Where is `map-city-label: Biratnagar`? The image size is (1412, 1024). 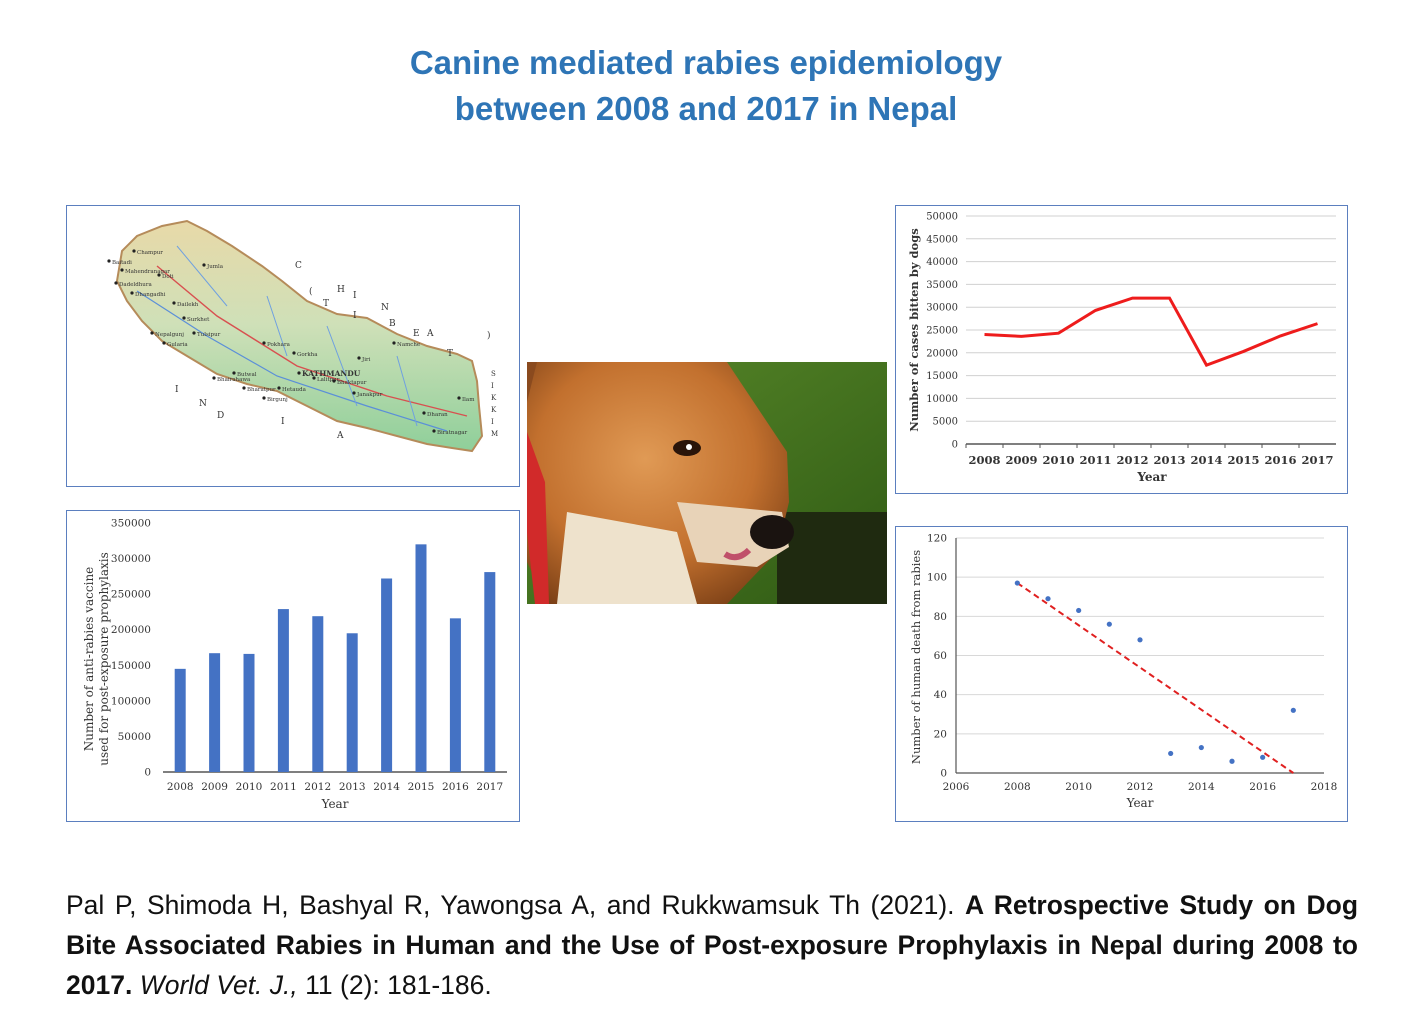 map-city-label: Biratnagar is located at coordinates (452, 433).